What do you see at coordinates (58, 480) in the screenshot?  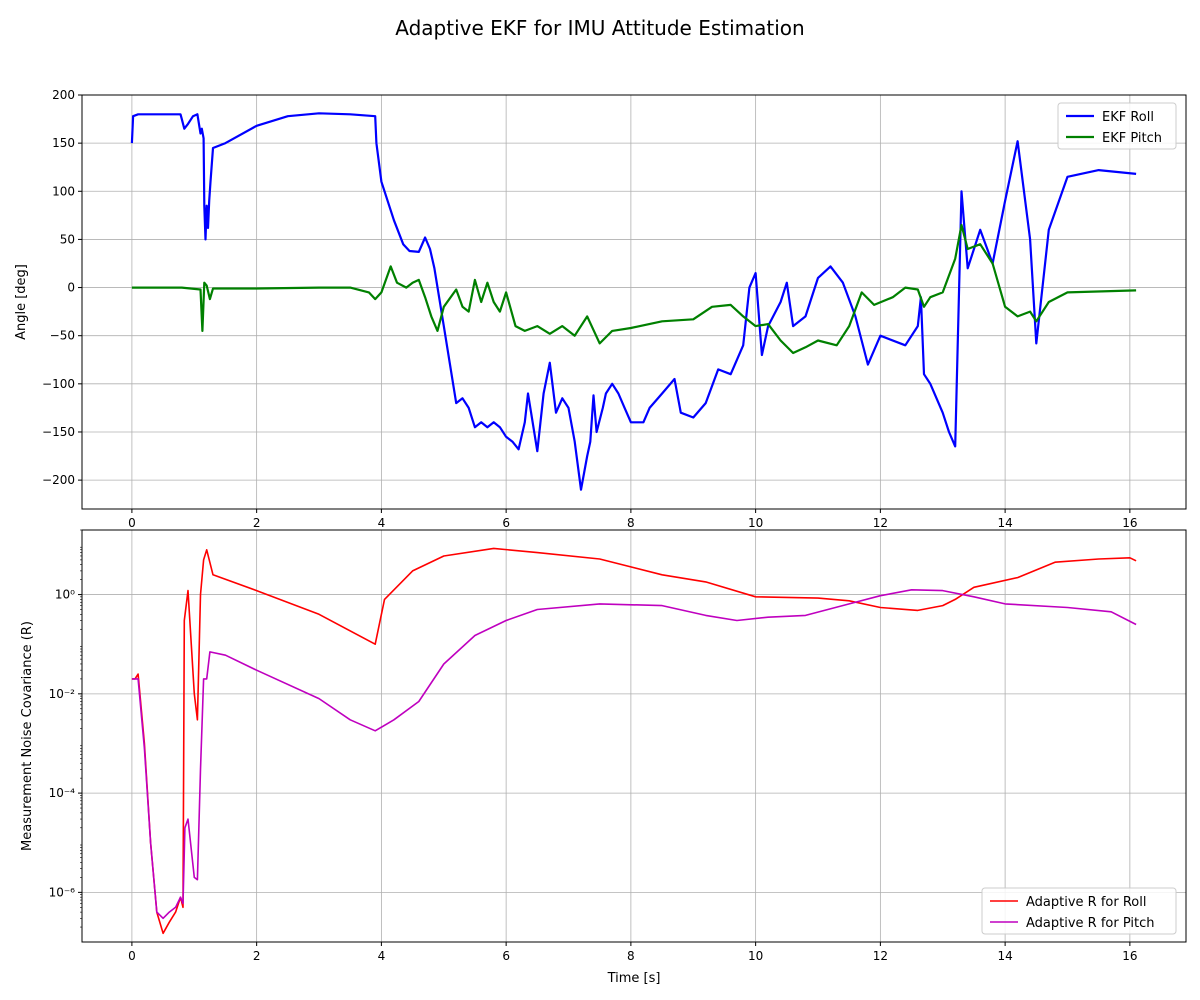 I see `y-tick-label: −200` at bounding box center [58, 480].